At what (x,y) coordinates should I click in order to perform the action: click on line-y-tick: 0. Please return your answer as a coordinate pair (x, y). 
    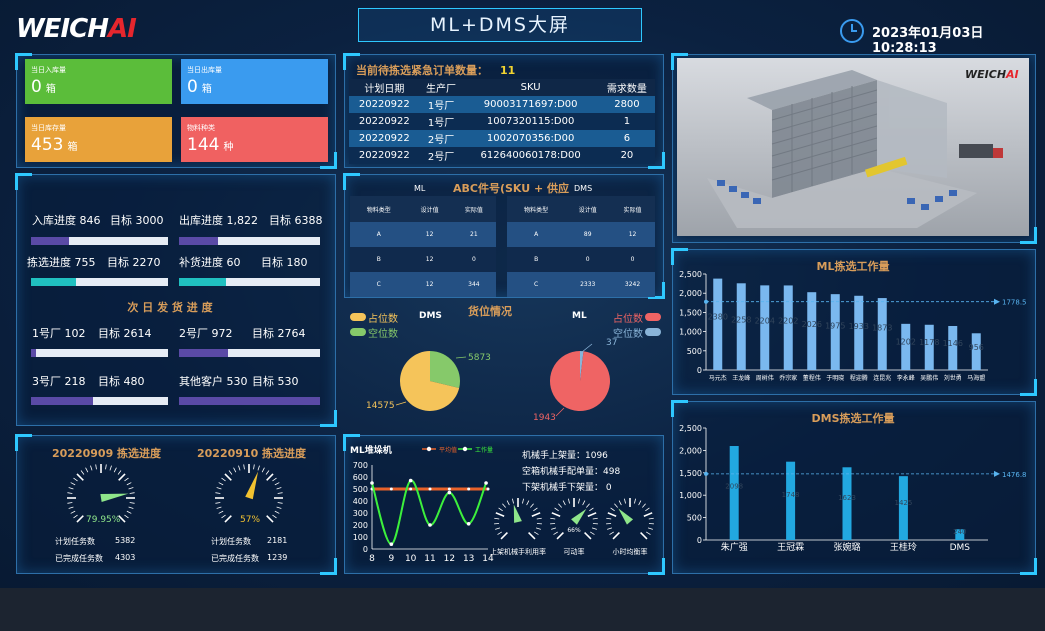
    Looking at the image, I should click on (365, 549).